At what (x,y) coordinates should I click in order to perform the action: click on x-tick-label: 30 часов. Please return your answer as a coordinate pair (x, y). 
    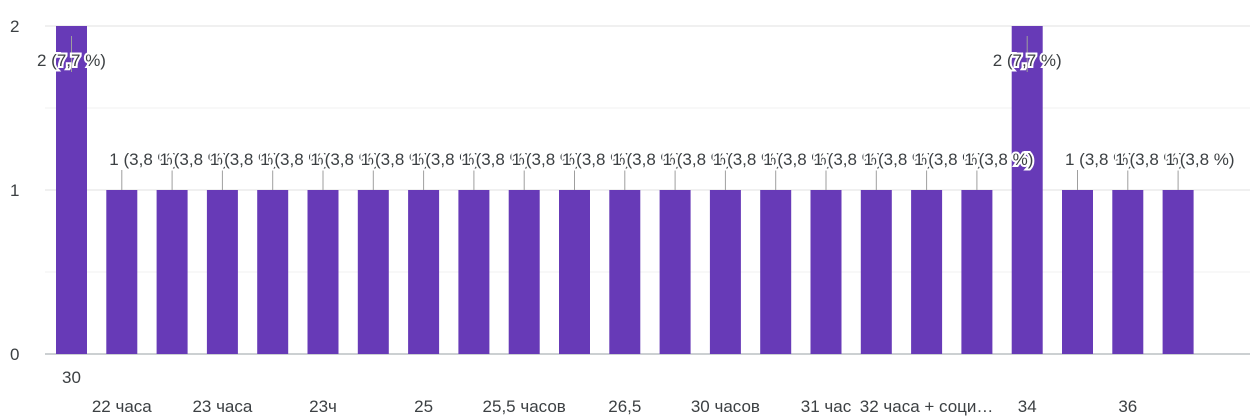
    Looking at the image, I should click on (725, 406).